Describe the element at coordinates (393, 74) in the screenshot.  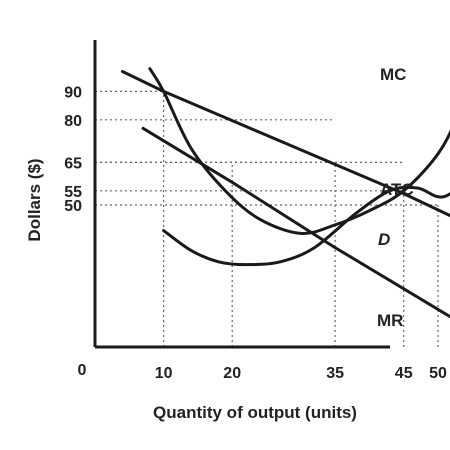
I see `mc-label: MC` at that location.